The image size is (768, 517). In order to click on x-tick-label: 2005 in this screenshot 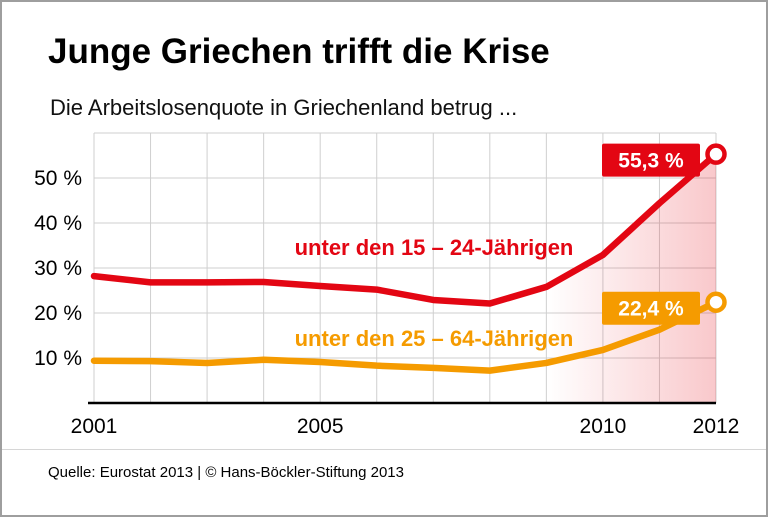, I will do `click(320, 426)`.